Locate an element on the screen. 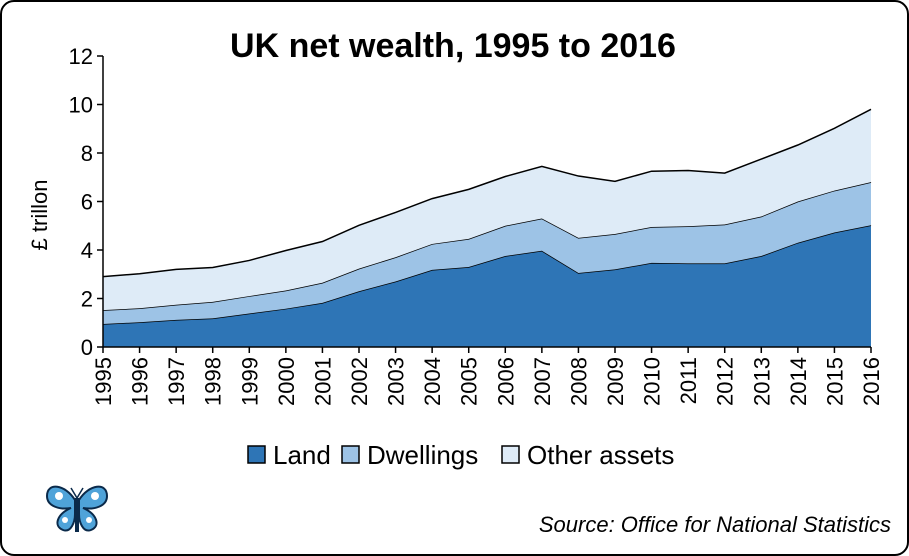 The height and width of the screenshot is (556, 909). y-tick-label: 6 is located at coordinates (87, 202).